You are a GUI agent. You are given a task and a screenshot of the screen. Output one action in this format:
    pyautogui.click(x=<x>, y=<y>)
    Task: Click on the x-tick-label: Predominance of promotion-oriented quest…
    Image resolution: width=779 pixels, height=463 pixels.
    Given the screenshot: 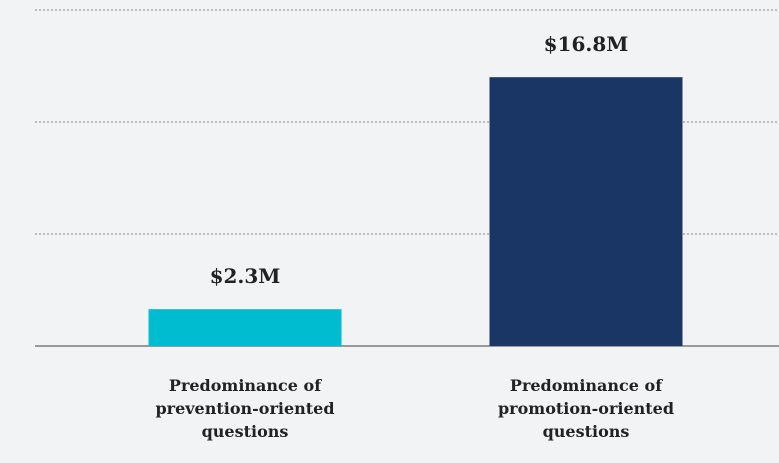 What is the action you would take?
    pyautogui.click(x=586, y=408)
    